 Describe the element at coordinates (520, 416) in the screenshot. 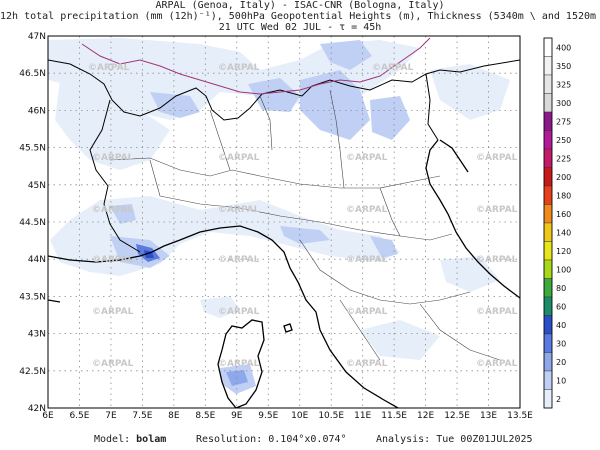

I see `lon-tick-label: 13.5E` at that location.